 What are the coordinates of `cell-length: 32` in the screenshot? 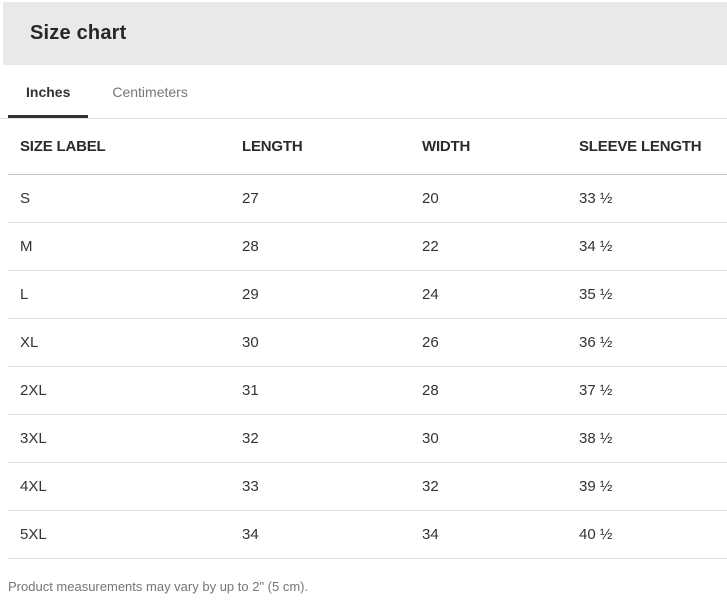 It's located at (250, 438).